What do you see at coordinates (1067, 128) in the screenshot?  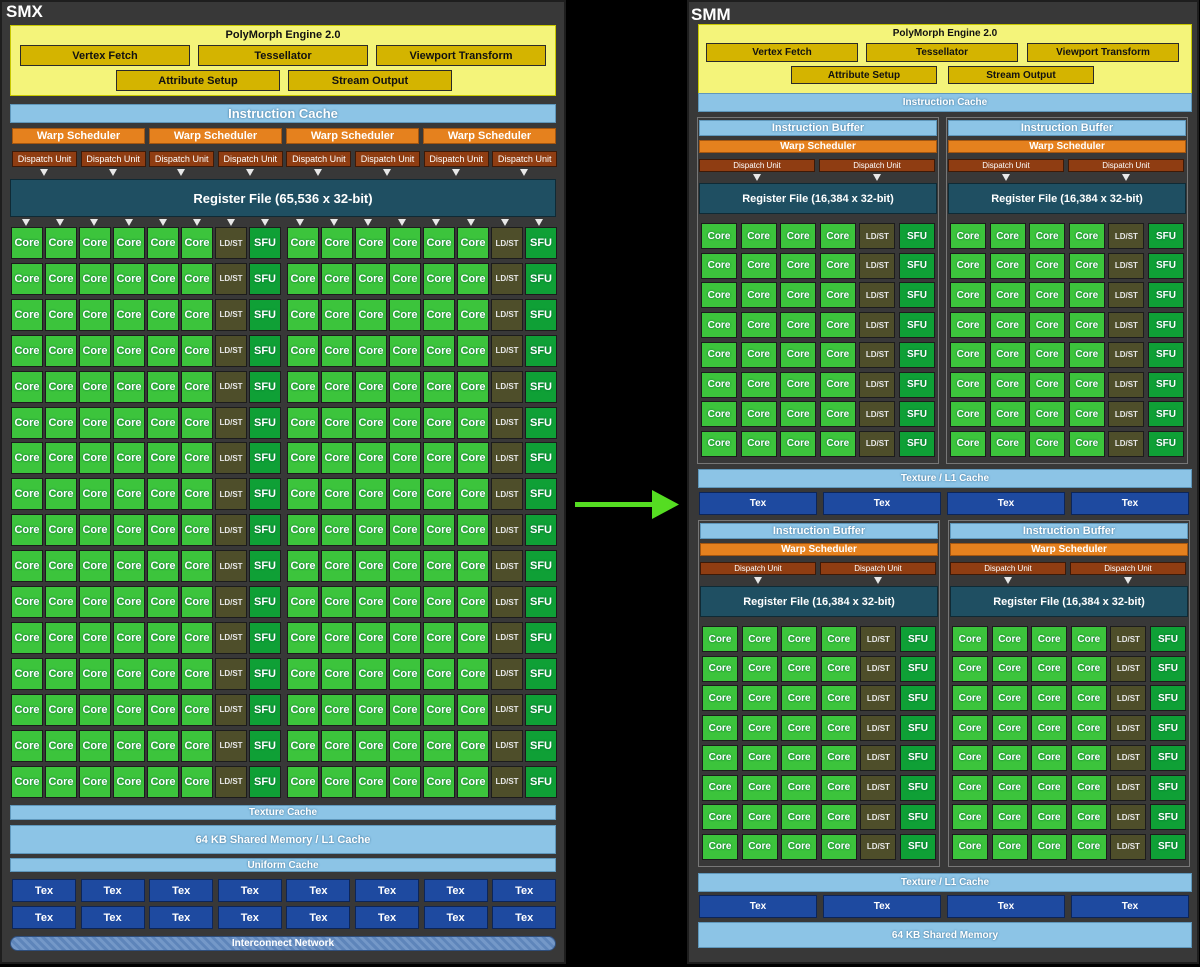 I see `smm-instruction-buffer: Instruction Buffer` at bounding box center [1067, 128].